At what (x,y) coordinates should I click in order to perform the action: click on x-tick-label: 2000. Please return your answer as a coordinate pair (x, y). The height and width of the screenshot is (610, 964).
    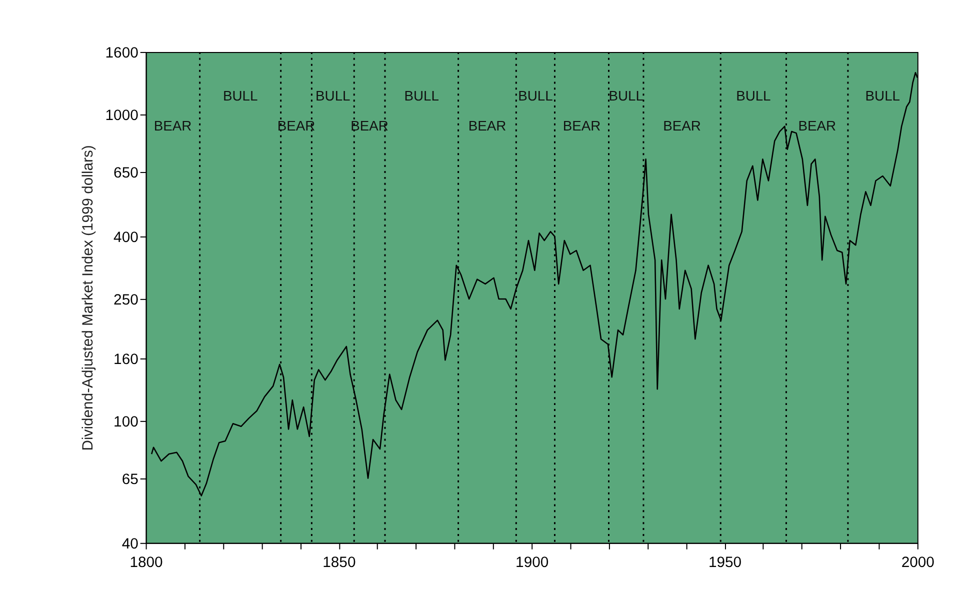
    Looking at the image, I should click on (917, 563).